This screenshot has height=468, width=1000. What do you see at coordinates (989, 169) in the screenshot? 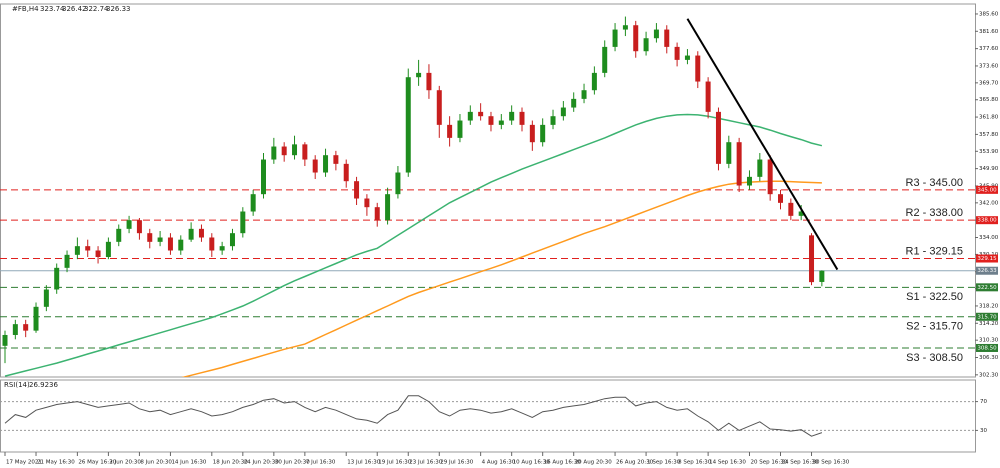
I see `y-tick-label: 349.90` at bounding box center [989, 169].